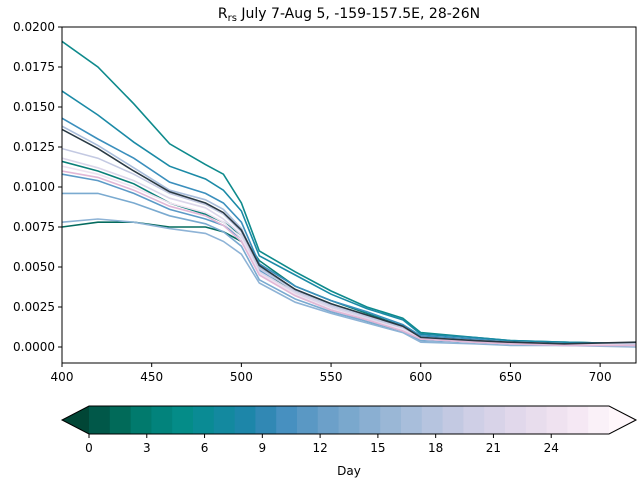 The height and width of the screenshot is (480, 640). I want to click on colorbar-tick-label: 9, so click(263, 448).